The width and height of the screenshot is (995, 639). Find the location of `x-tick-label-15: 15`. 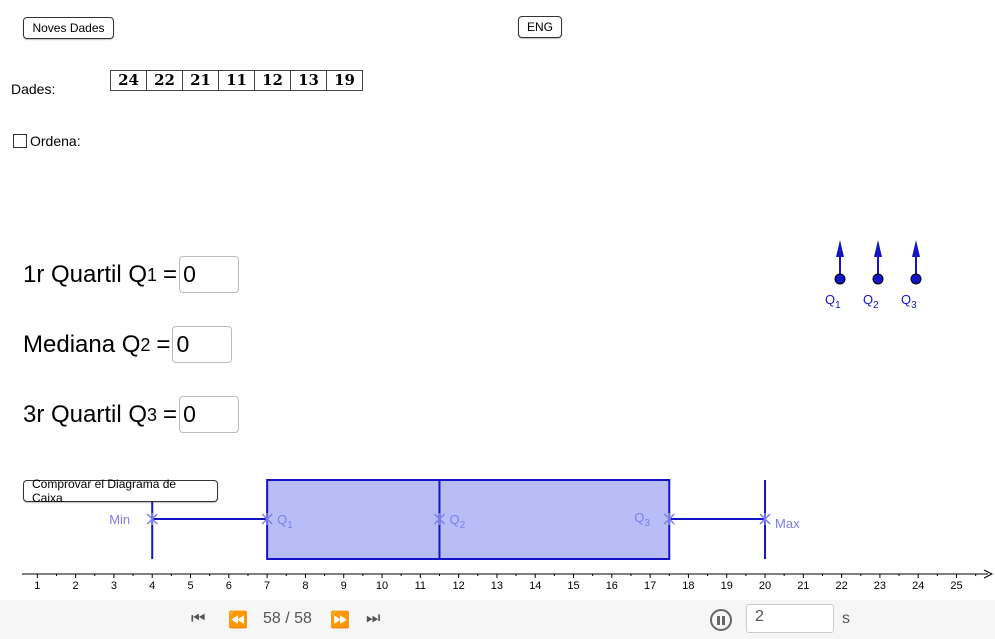

x-tick-label-15: 15 is located at coordinates (573, 586).